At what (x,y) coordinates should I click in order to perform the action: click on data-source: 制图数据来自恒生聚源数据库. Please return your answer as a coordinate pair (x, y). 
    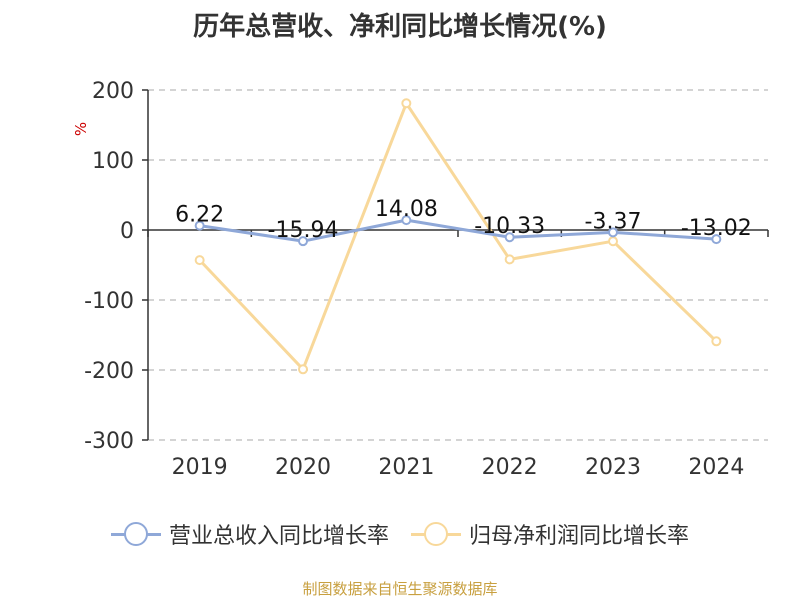
    Looking at the image, I should click on (400, 589).